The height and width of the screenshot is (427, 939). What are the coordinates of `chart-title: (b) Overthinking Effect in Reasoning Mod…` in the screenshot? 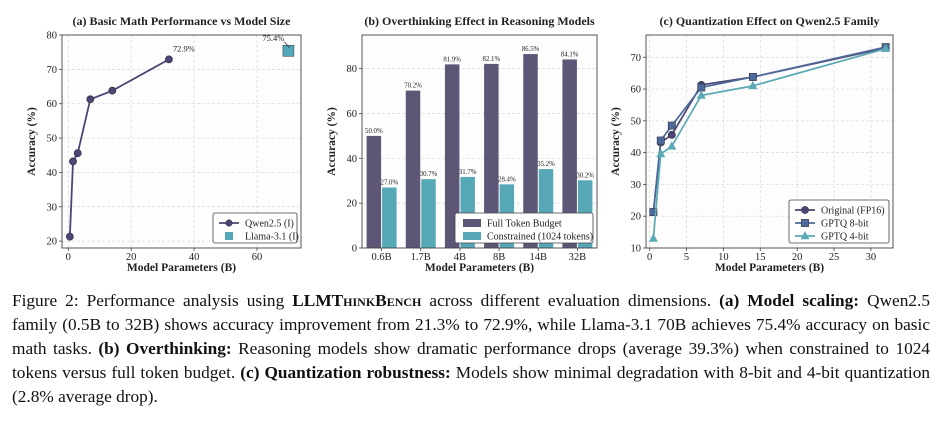 It's located at (479, 21).